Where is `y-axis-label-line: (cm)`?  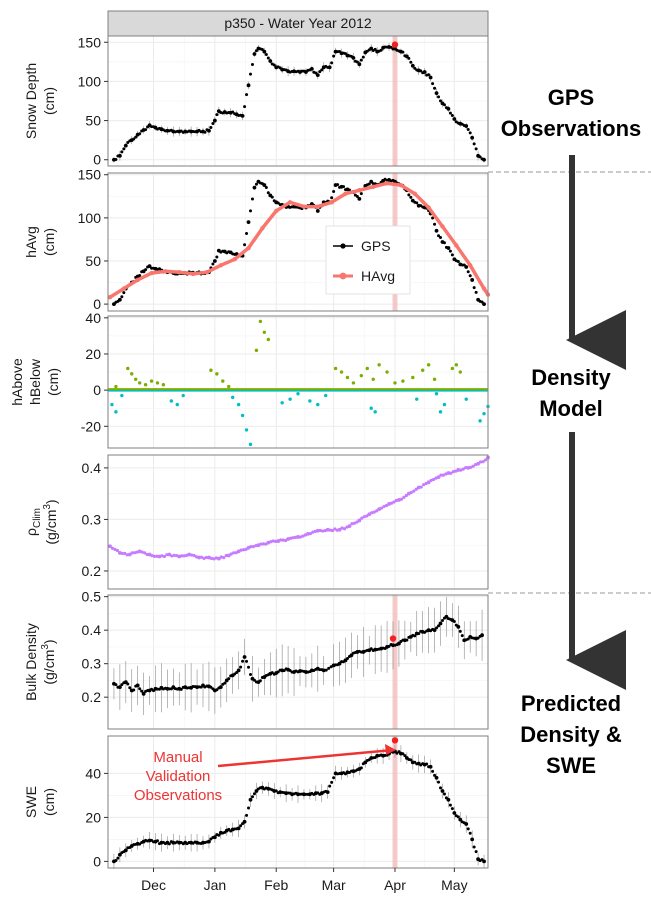 y-axis-label-line: (cm) is located at coordinates (53, 382).